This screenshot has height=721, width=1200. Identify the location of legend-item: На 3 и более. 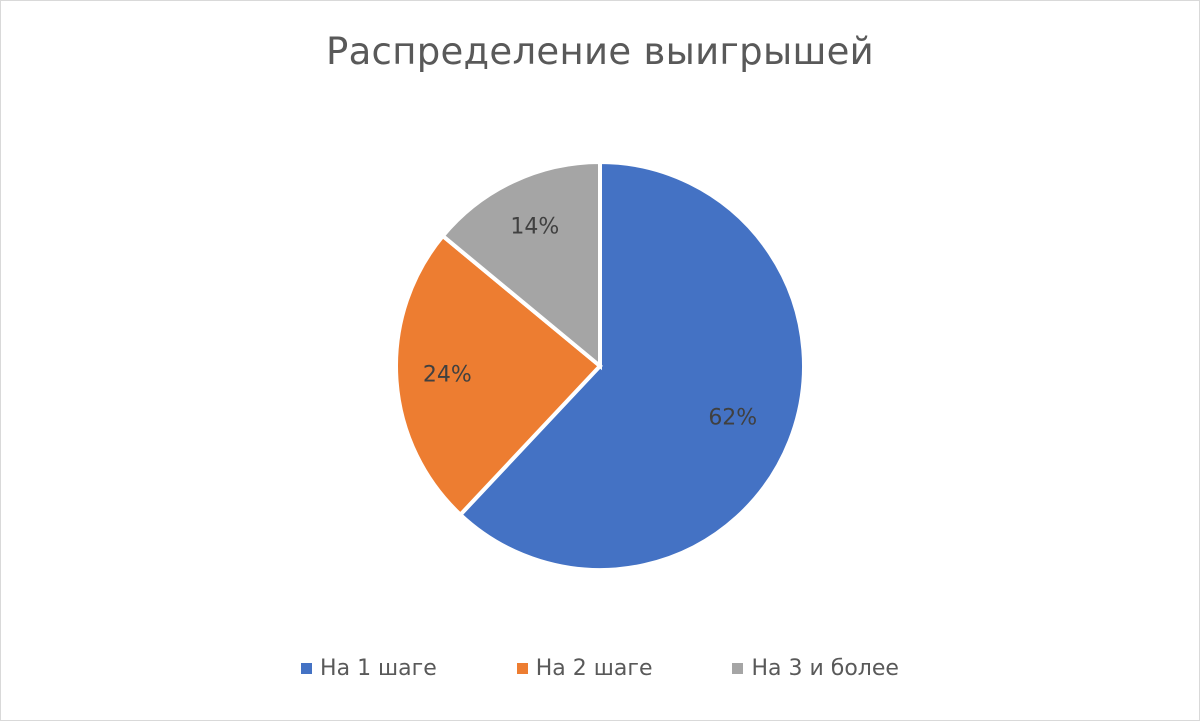
(815, 668).